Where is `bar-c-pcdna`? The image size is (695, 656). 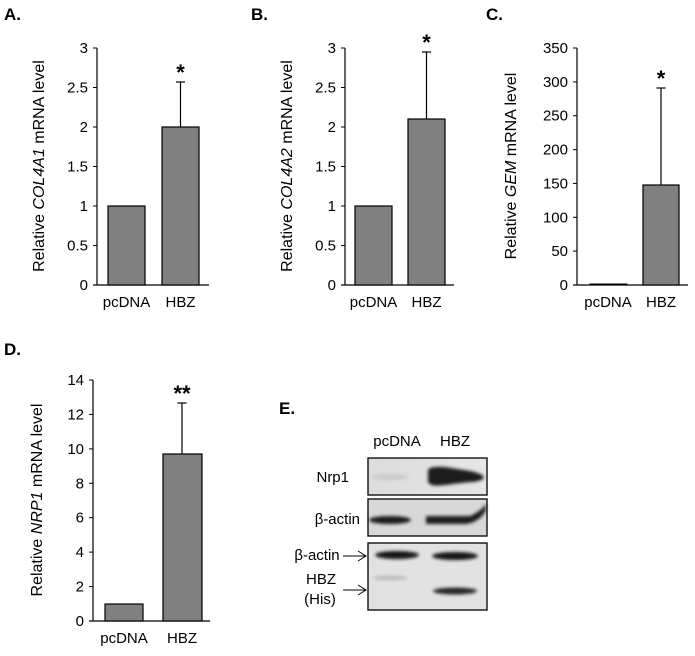
bar-c-pcdna is located at coordinates (608, 284).